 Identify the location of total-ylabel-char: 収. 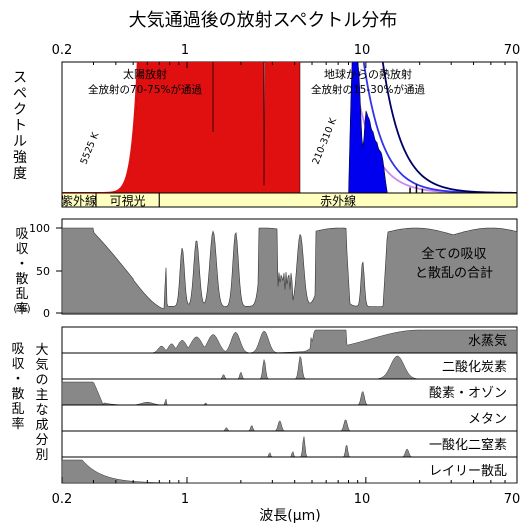
(21, 249).